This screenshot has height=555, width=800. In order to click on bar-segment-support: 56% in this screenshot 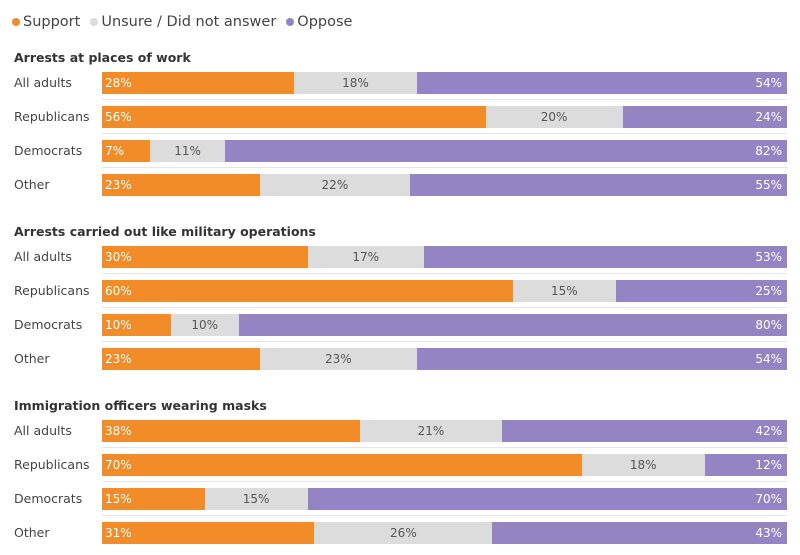, I will do `click(294, 117)`.